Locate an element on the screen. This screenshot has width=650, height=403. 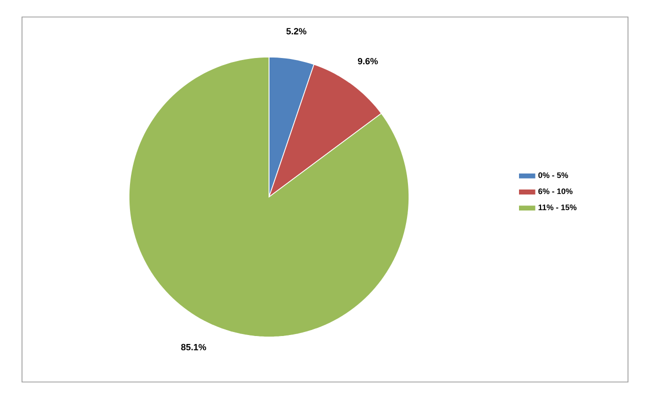
data-label: 85.1% is located at coordinates (193, 347).